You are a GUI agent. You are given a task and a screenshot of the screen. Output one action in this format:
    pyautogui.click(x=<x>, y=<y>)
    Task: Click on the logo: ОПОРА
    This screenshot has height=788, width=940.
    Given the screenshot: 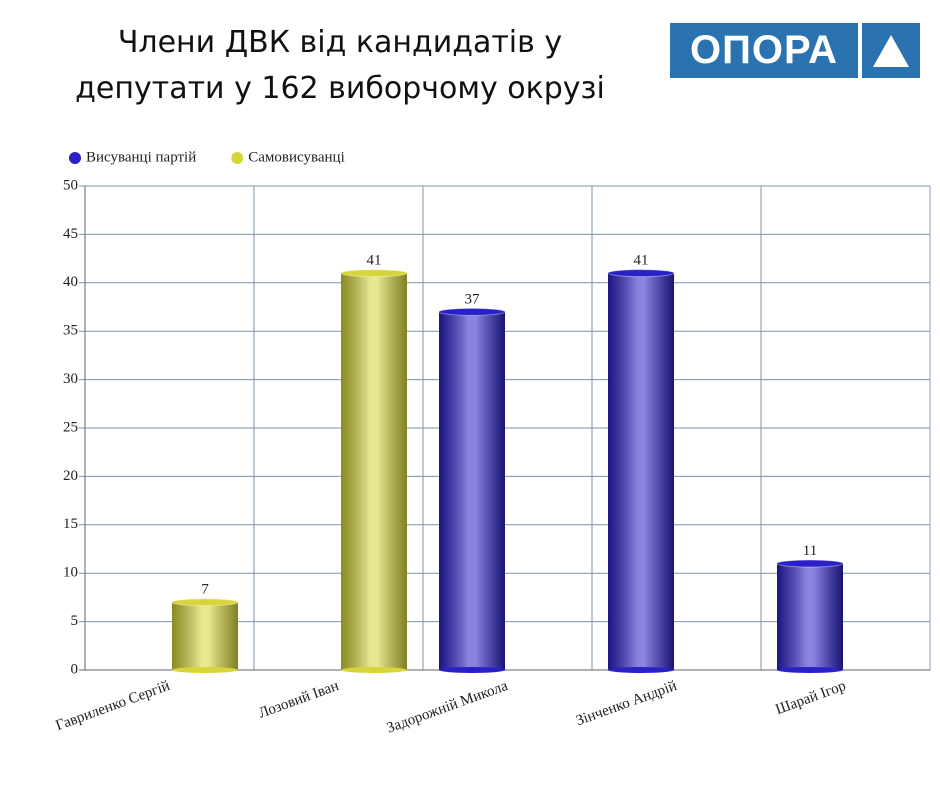 What is the action you would take?
    pyautogui.click(x=795, y=50)
    